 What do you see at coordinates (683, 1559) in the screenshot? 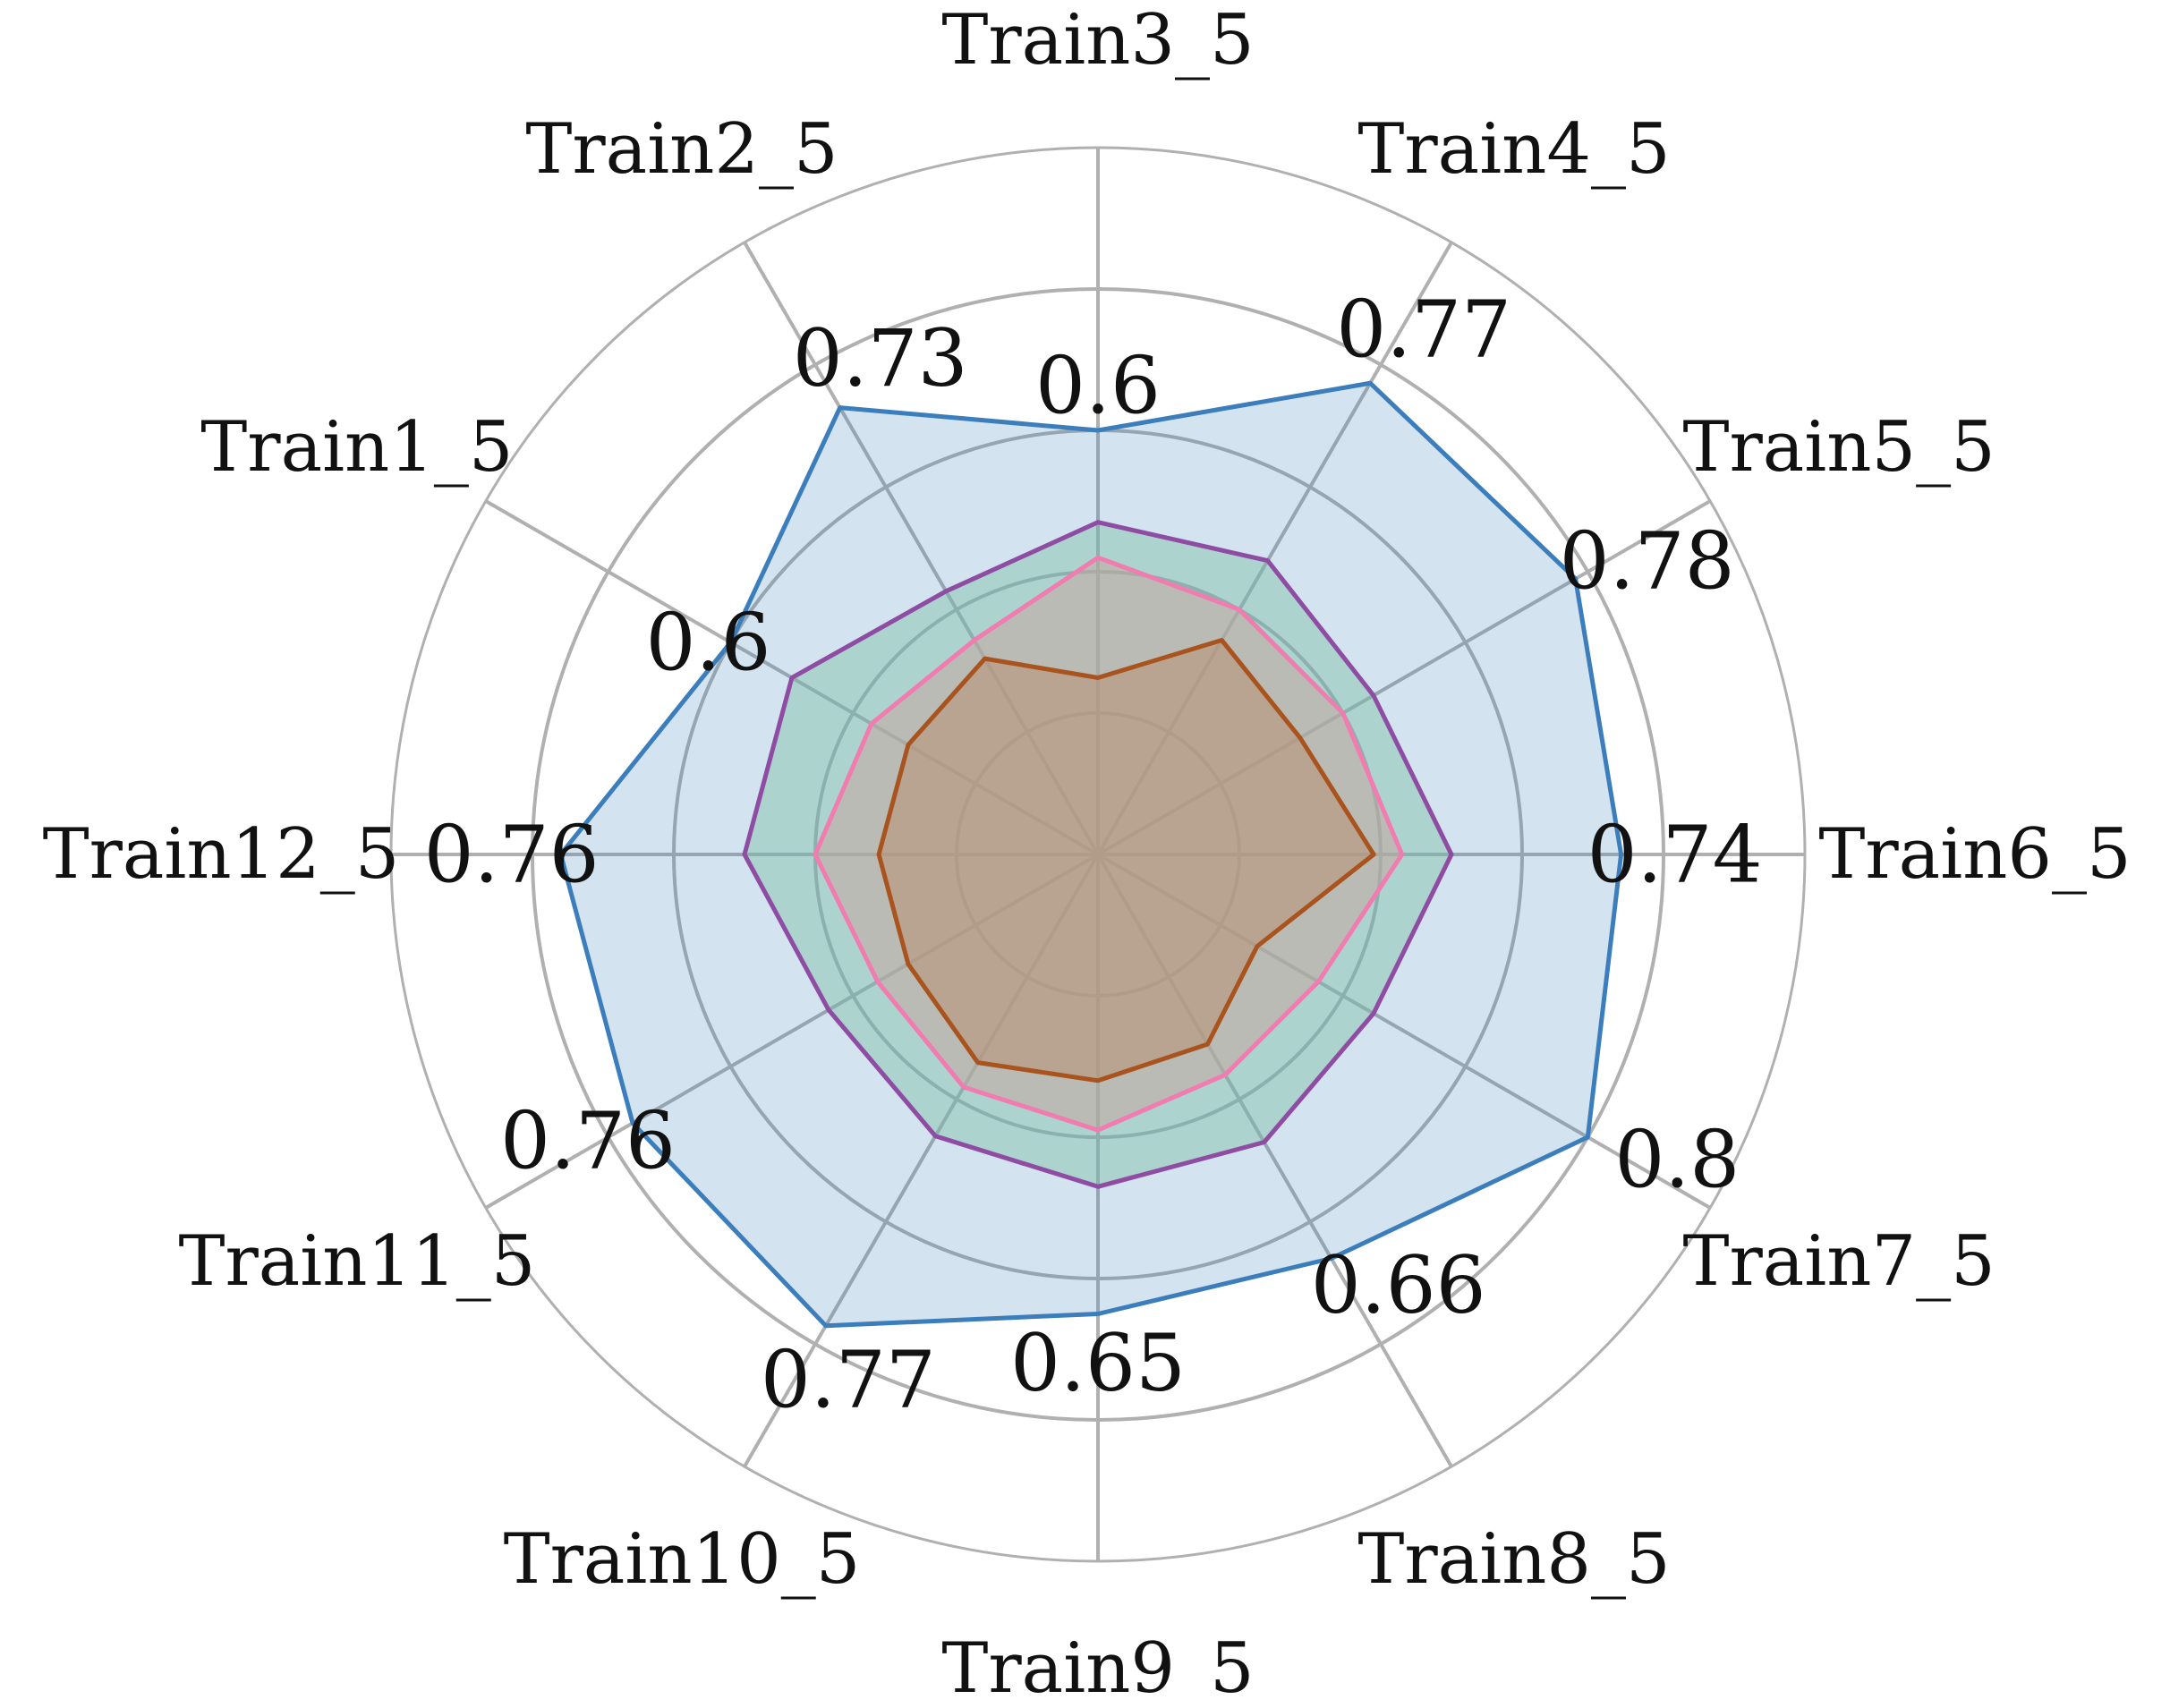
I see `category-label: Train10_5` at bounding box center [683, 1559].